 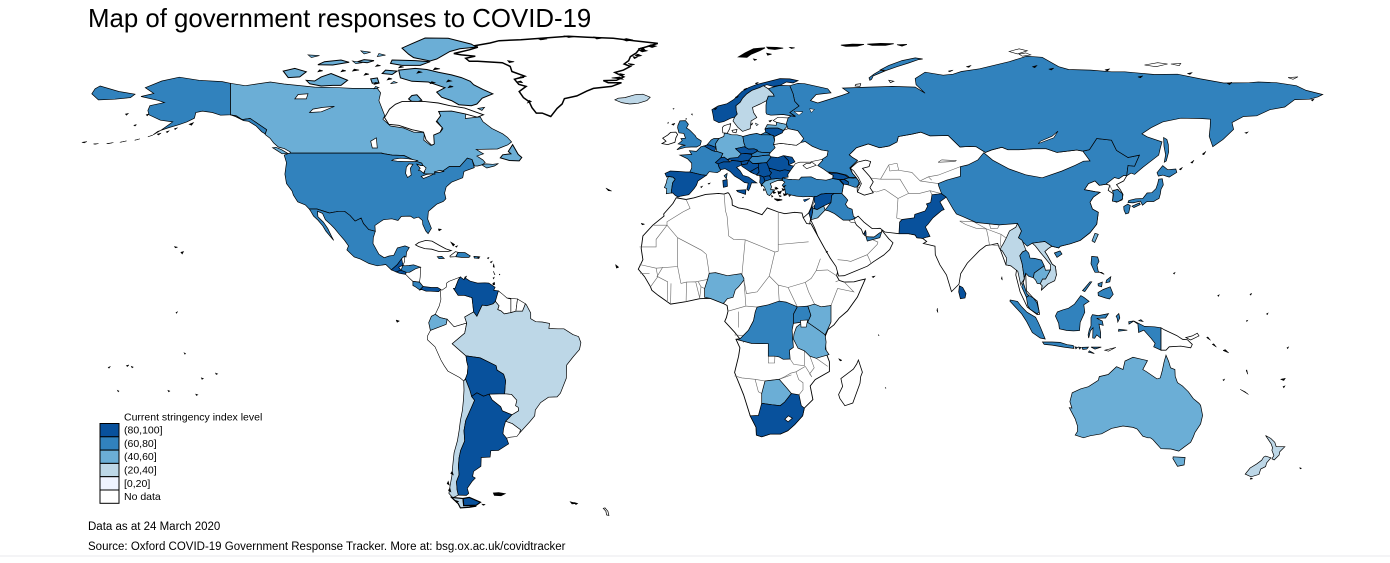 What do you see at coordinates (143, 431) in the screenshot?
I see `svg-text: (80,100]` at bounding box center [143, 431].